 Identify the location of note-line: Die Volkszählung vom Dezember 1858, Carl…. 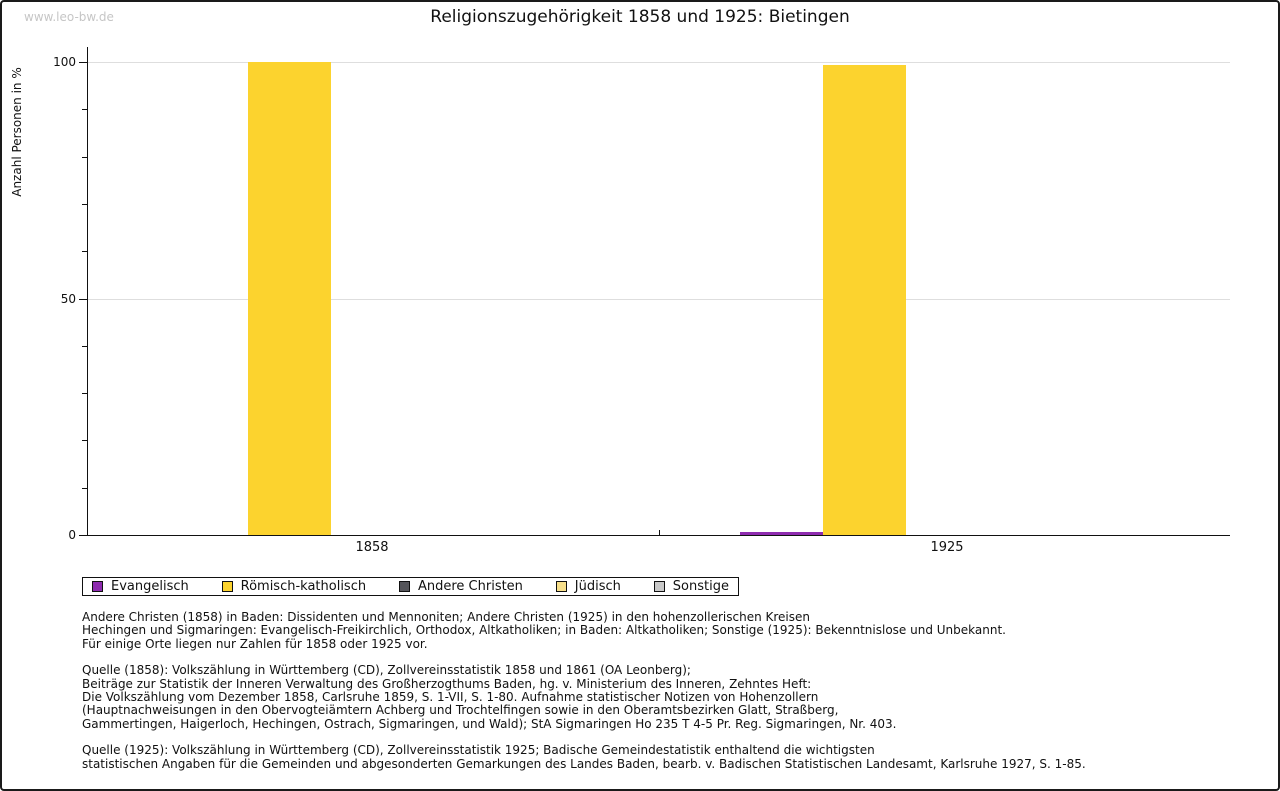
(450, 697).